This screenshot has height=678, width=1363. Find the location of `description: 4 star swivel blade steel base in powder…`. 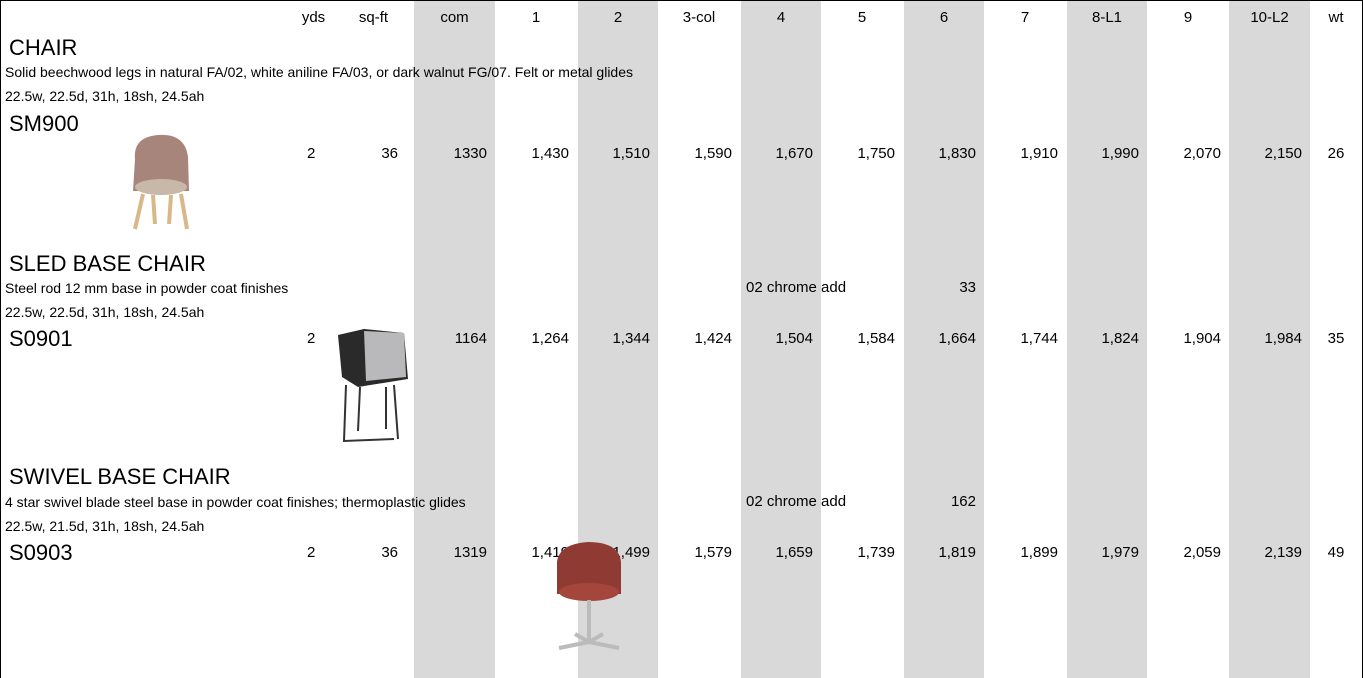

description: 4 star swivel blade steel base in powder… is located at coordinates (235, 502).